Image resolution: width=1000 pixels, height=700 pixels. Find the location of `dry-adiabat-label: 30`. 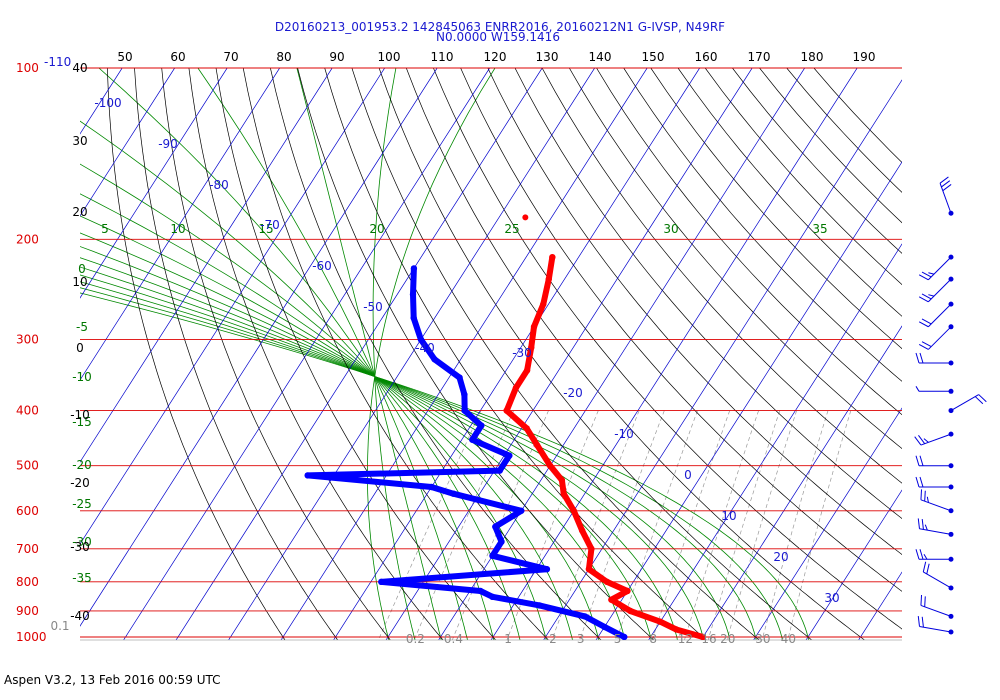

dry-adiabat-label: 30 is located at coordinates (79, 141).